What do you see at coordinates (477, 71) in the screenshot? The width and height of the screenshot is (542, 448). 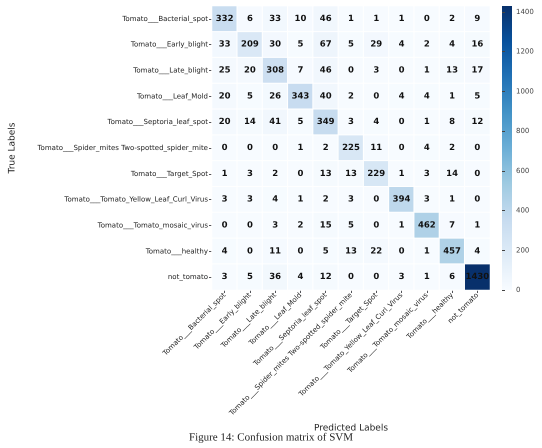 I see `data-label: 17` at bounding box center [477, 71].